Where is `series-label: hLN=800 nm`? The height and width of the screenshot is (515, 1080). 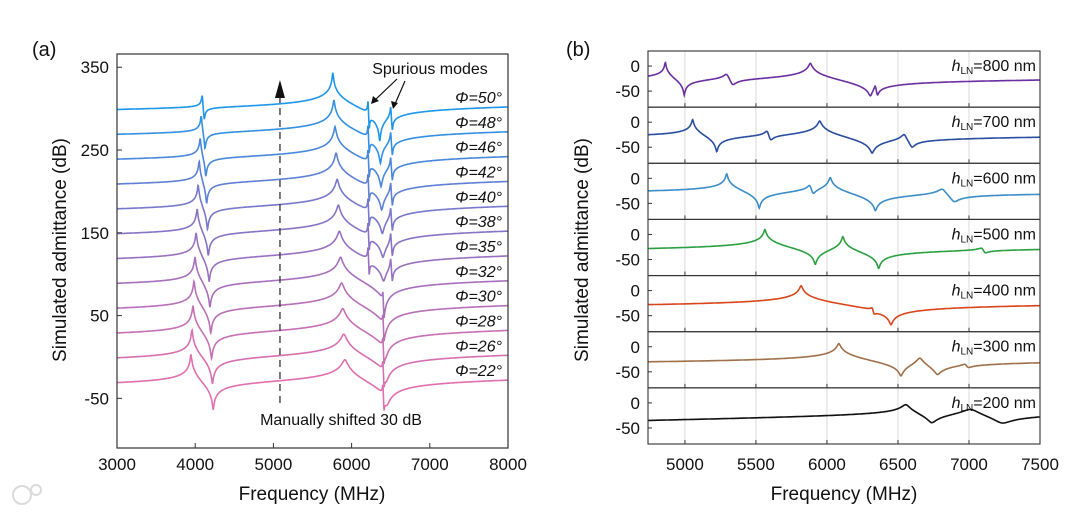 series-label: hLN=800 nm is located at coordinates (994, 67).